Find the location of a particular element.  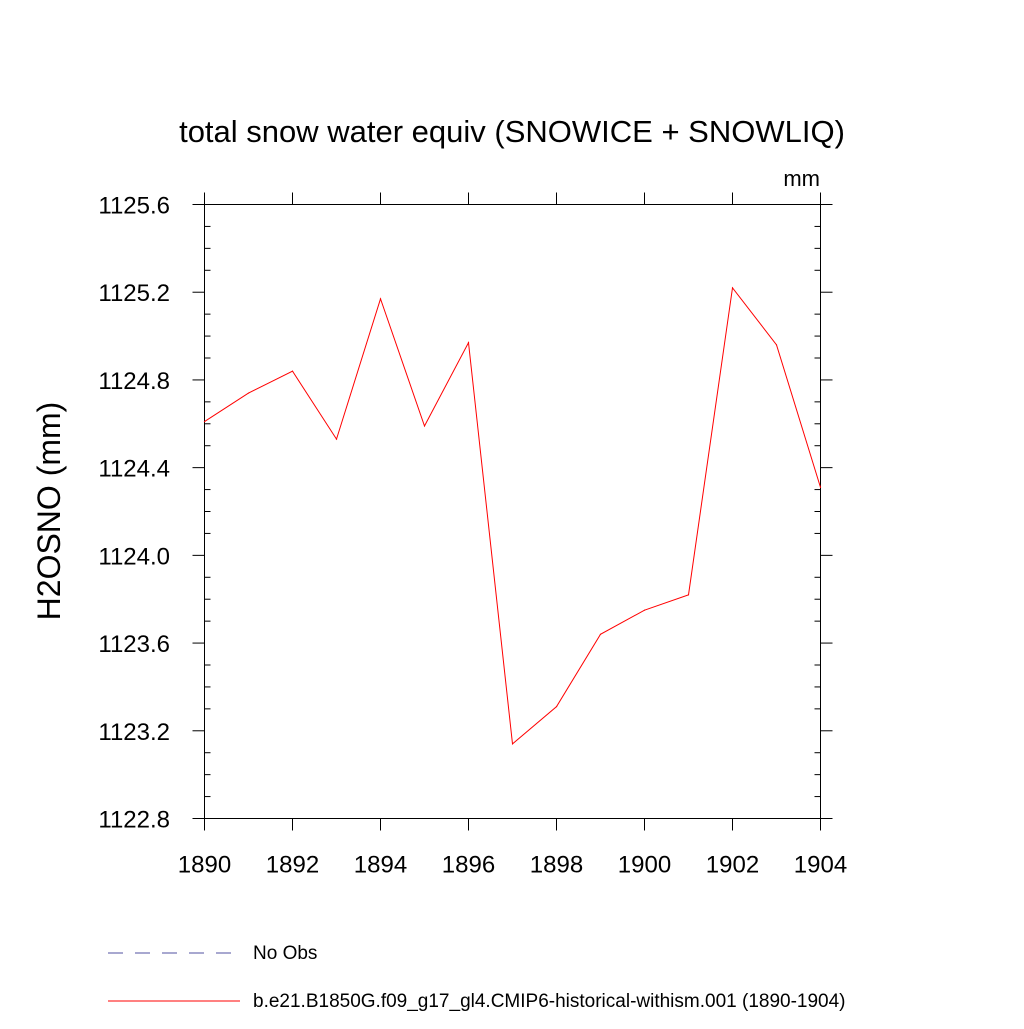

y-tick-label: 1123.6 is located at coordinates (134, 644).